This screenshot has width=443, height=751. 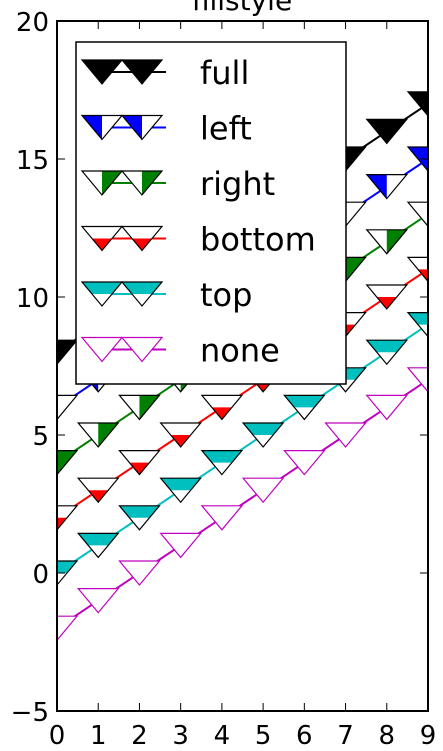 What do you see at coordinates (40, 575) in the screenshot?
I see `y-tick-label-0: 0` at bounding box center [40, 575].